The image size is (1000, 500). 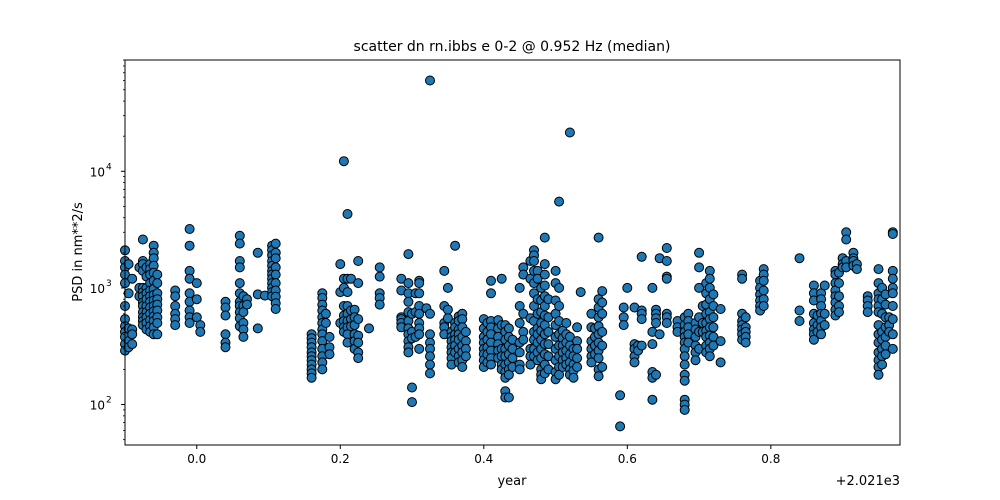 I want to click on y-tick-exponent: 3, so click(x=109, y=284).